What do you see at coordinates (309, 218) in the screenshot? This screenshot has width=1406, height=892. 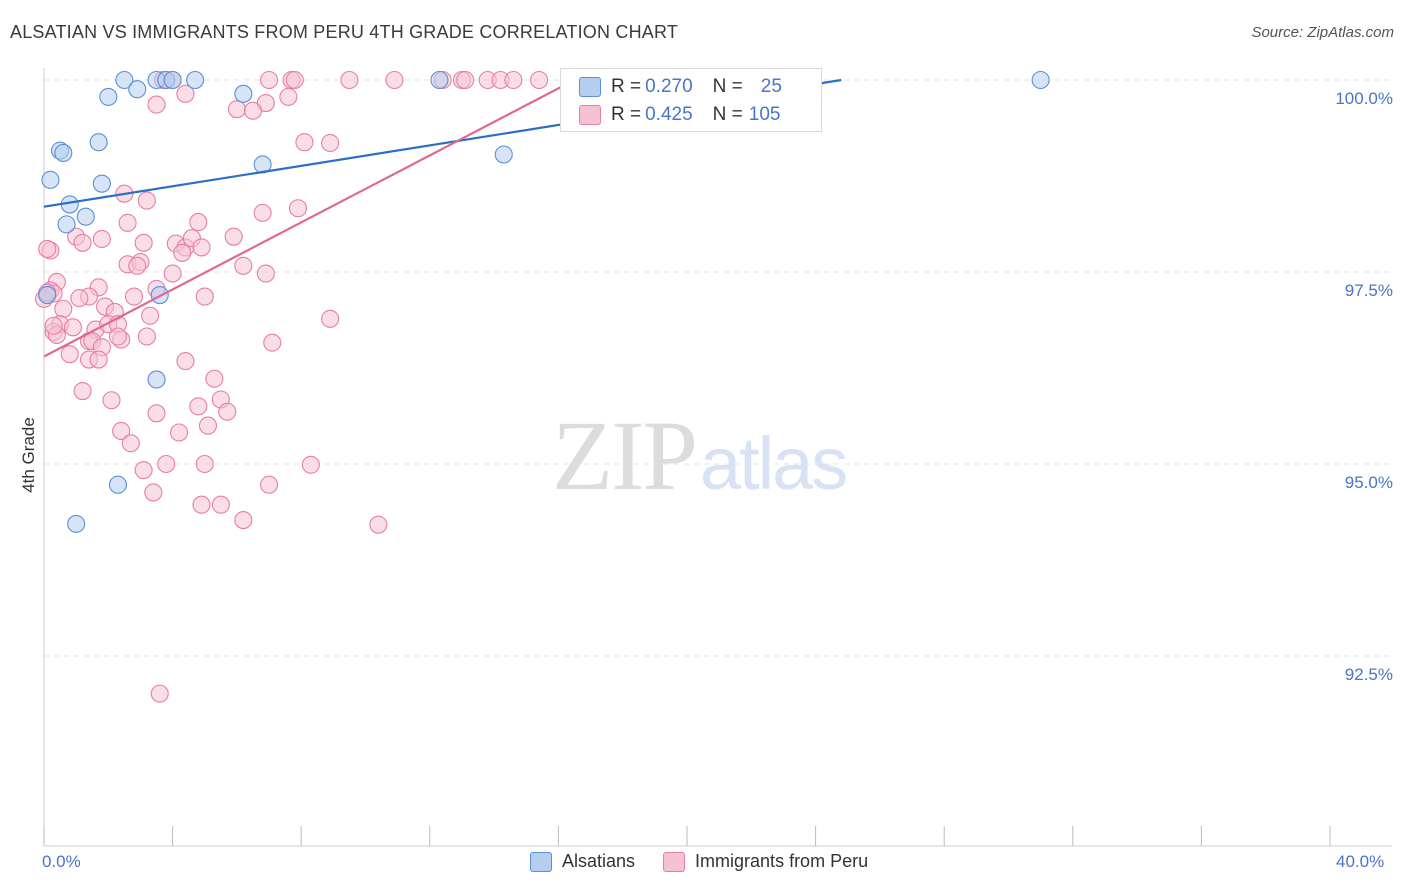 I see `peru-trend-line` at bounding box center [309, 218].